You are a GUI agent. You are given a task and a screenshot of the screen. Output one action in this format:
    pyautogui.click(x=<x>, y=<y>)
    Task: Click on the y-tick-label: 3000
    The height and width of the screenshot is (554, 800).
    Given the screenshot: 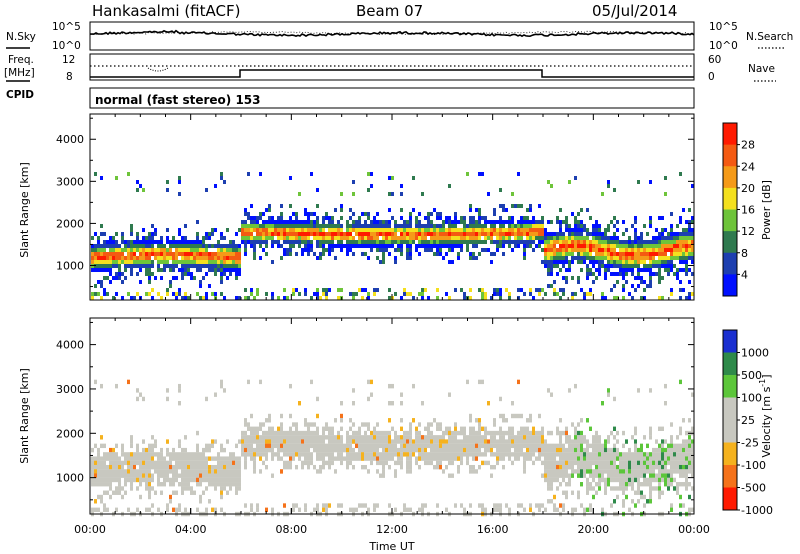 What is the action you would take?
    pyautogui.click(x=70, y=389)
    